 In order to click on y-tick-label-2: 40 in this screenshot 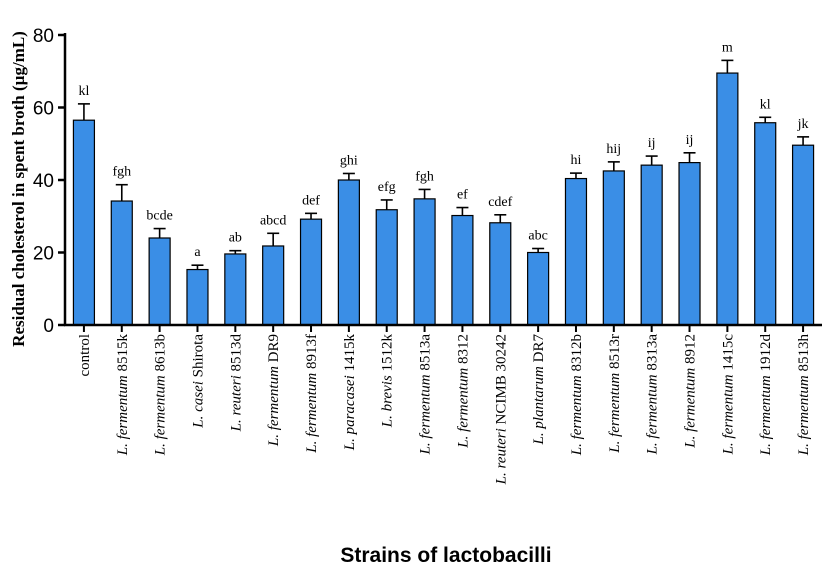, I will do `click(43, 181)`.